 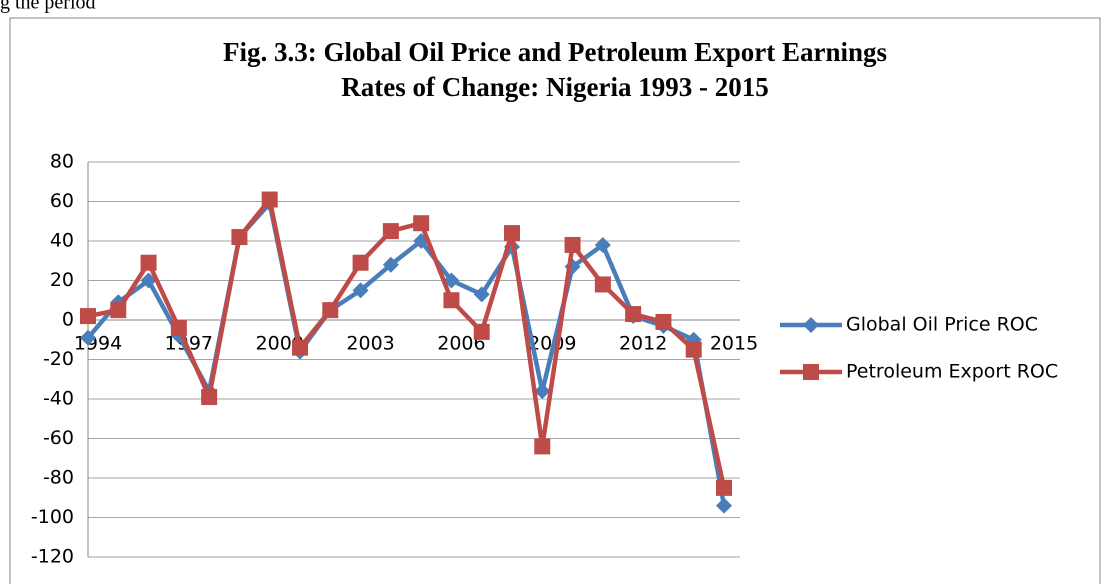 What do you see at coordinates (734, 344) in the screenshot?
I see `x-tick-label: 2015` at bounding box center [734, 344].